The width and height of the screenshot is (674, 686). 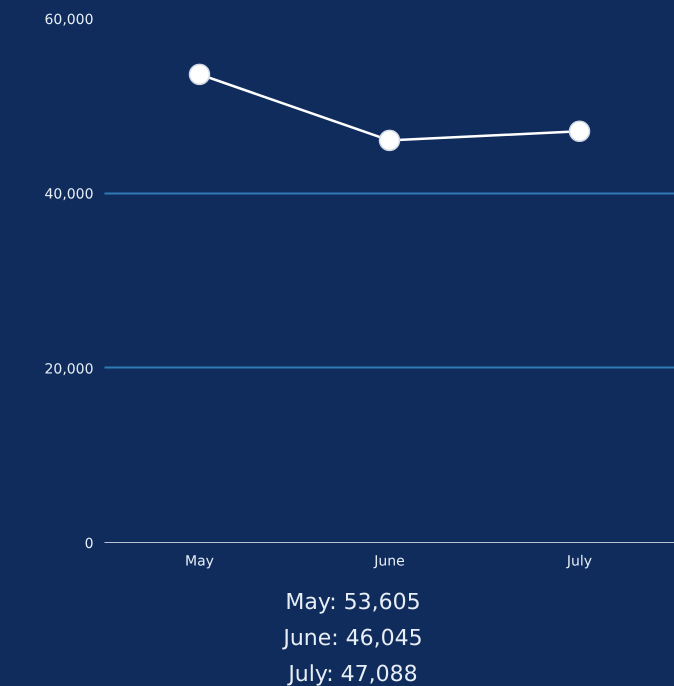 I want to click on text: May: 53,605, so click(x=353, y=603).